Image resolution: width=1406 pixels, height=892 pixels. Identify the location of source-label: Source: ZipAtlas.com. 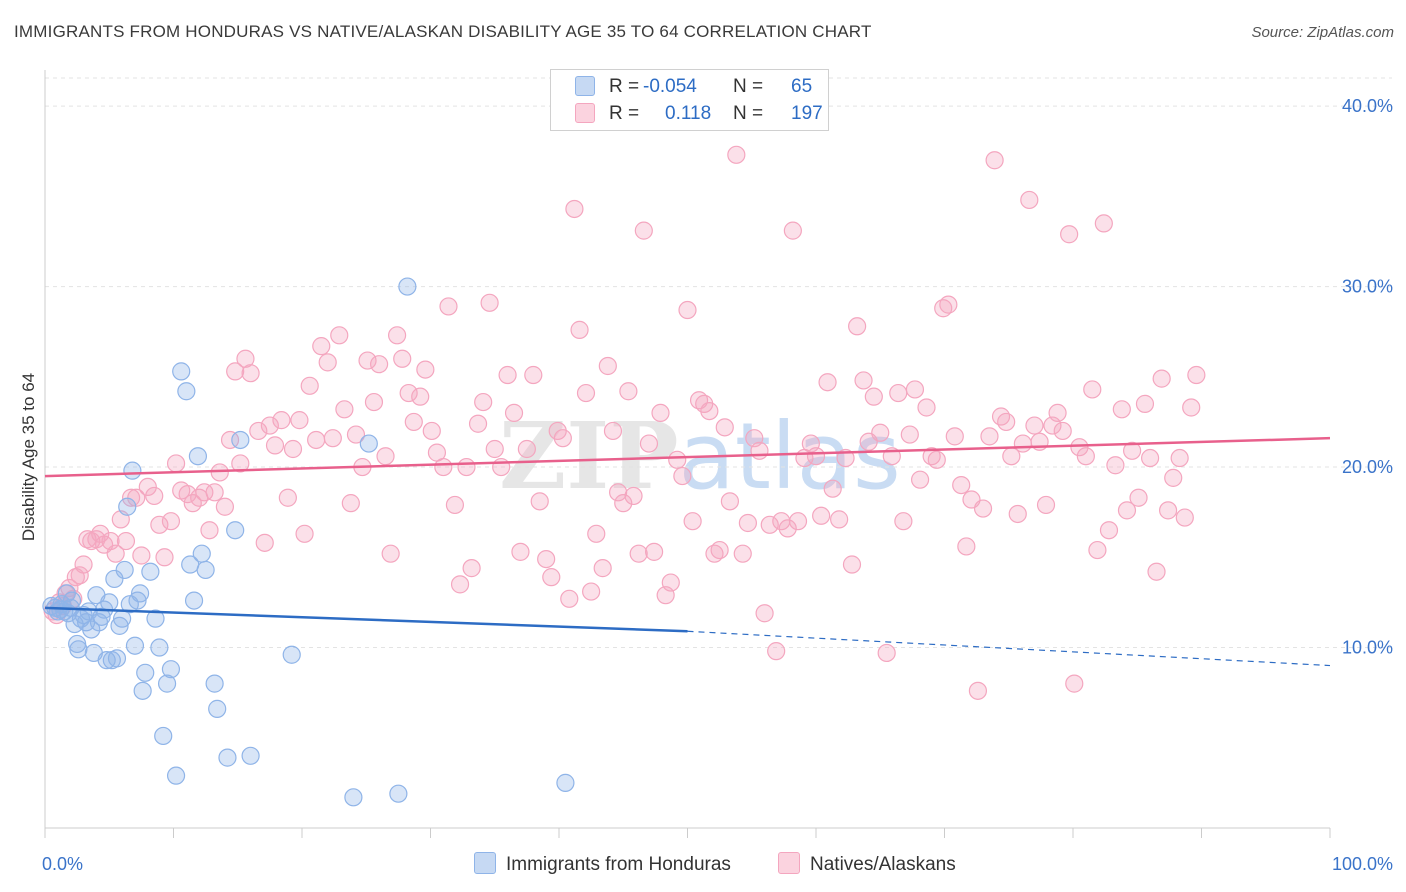
(1322, 32).